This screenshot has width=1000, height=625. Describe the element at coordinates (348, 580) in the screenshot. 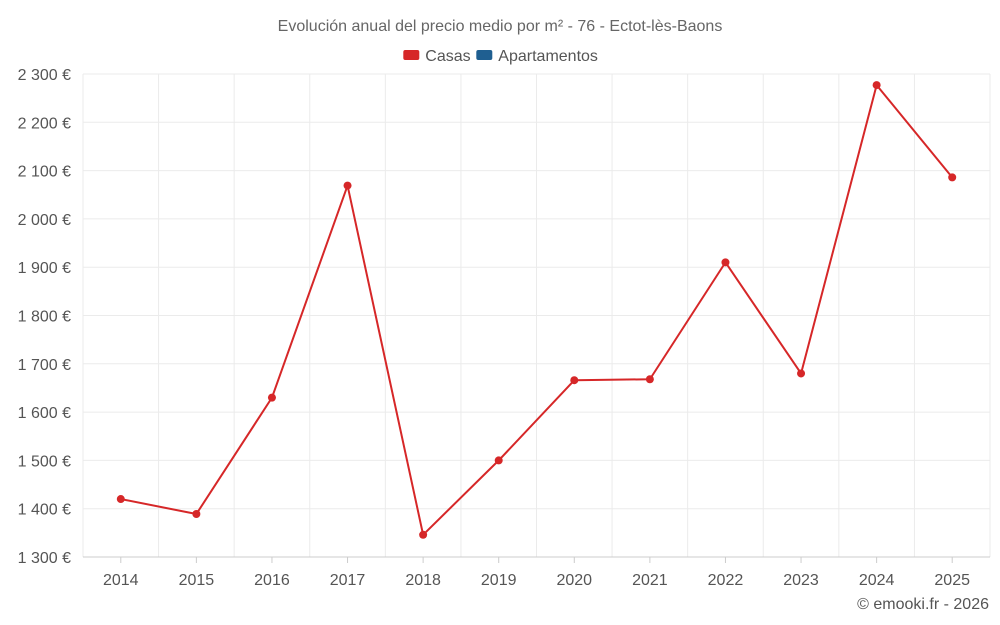

I see `x-tick-label: 2017` at that location.